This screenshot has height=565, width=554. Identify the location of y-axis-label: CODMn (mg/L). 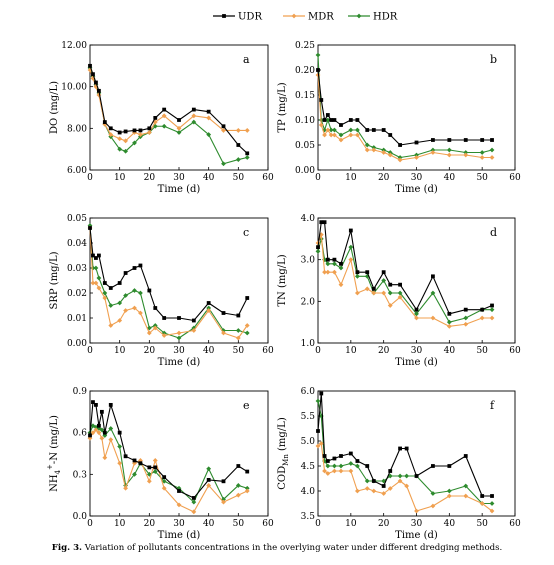
(283, 453).